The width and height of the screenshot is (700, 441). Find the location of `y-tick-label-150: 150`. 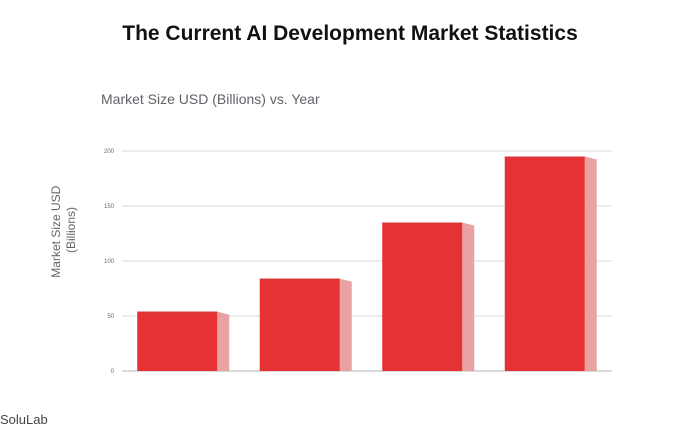

y-tick-label-150: 150 is located at coordinates (109, 207).